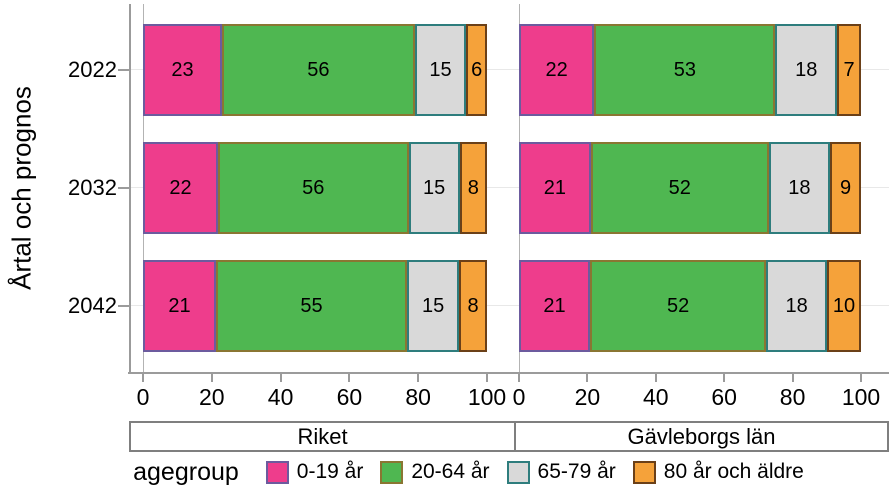 This screenshot has width=893, height=494. I want to click on legend-entry: 65-79 år, so click(561, 472).